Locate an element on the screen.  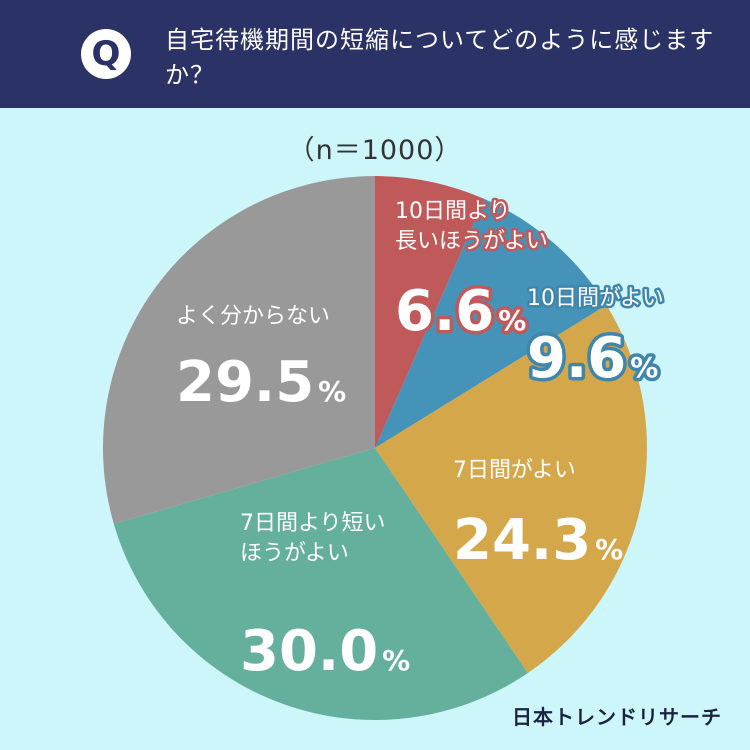
slice-name-label: 7日間がよい is located at coordinates (514, 470).